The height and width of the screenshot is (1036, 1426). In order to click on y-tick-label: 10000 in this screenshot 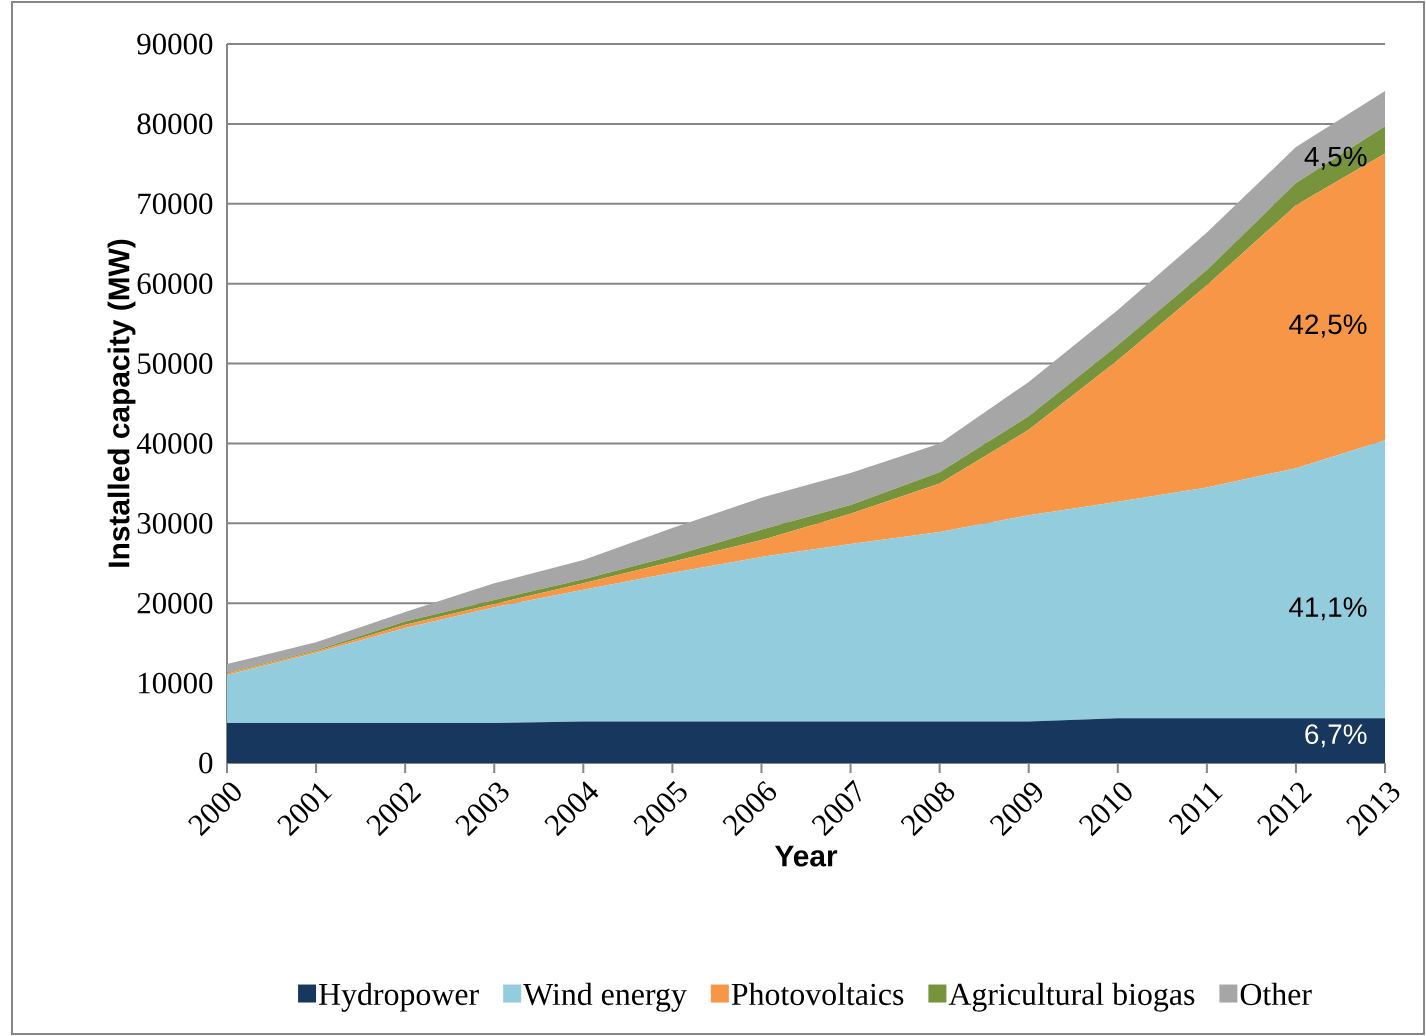, I will do `click(175, 683)`.